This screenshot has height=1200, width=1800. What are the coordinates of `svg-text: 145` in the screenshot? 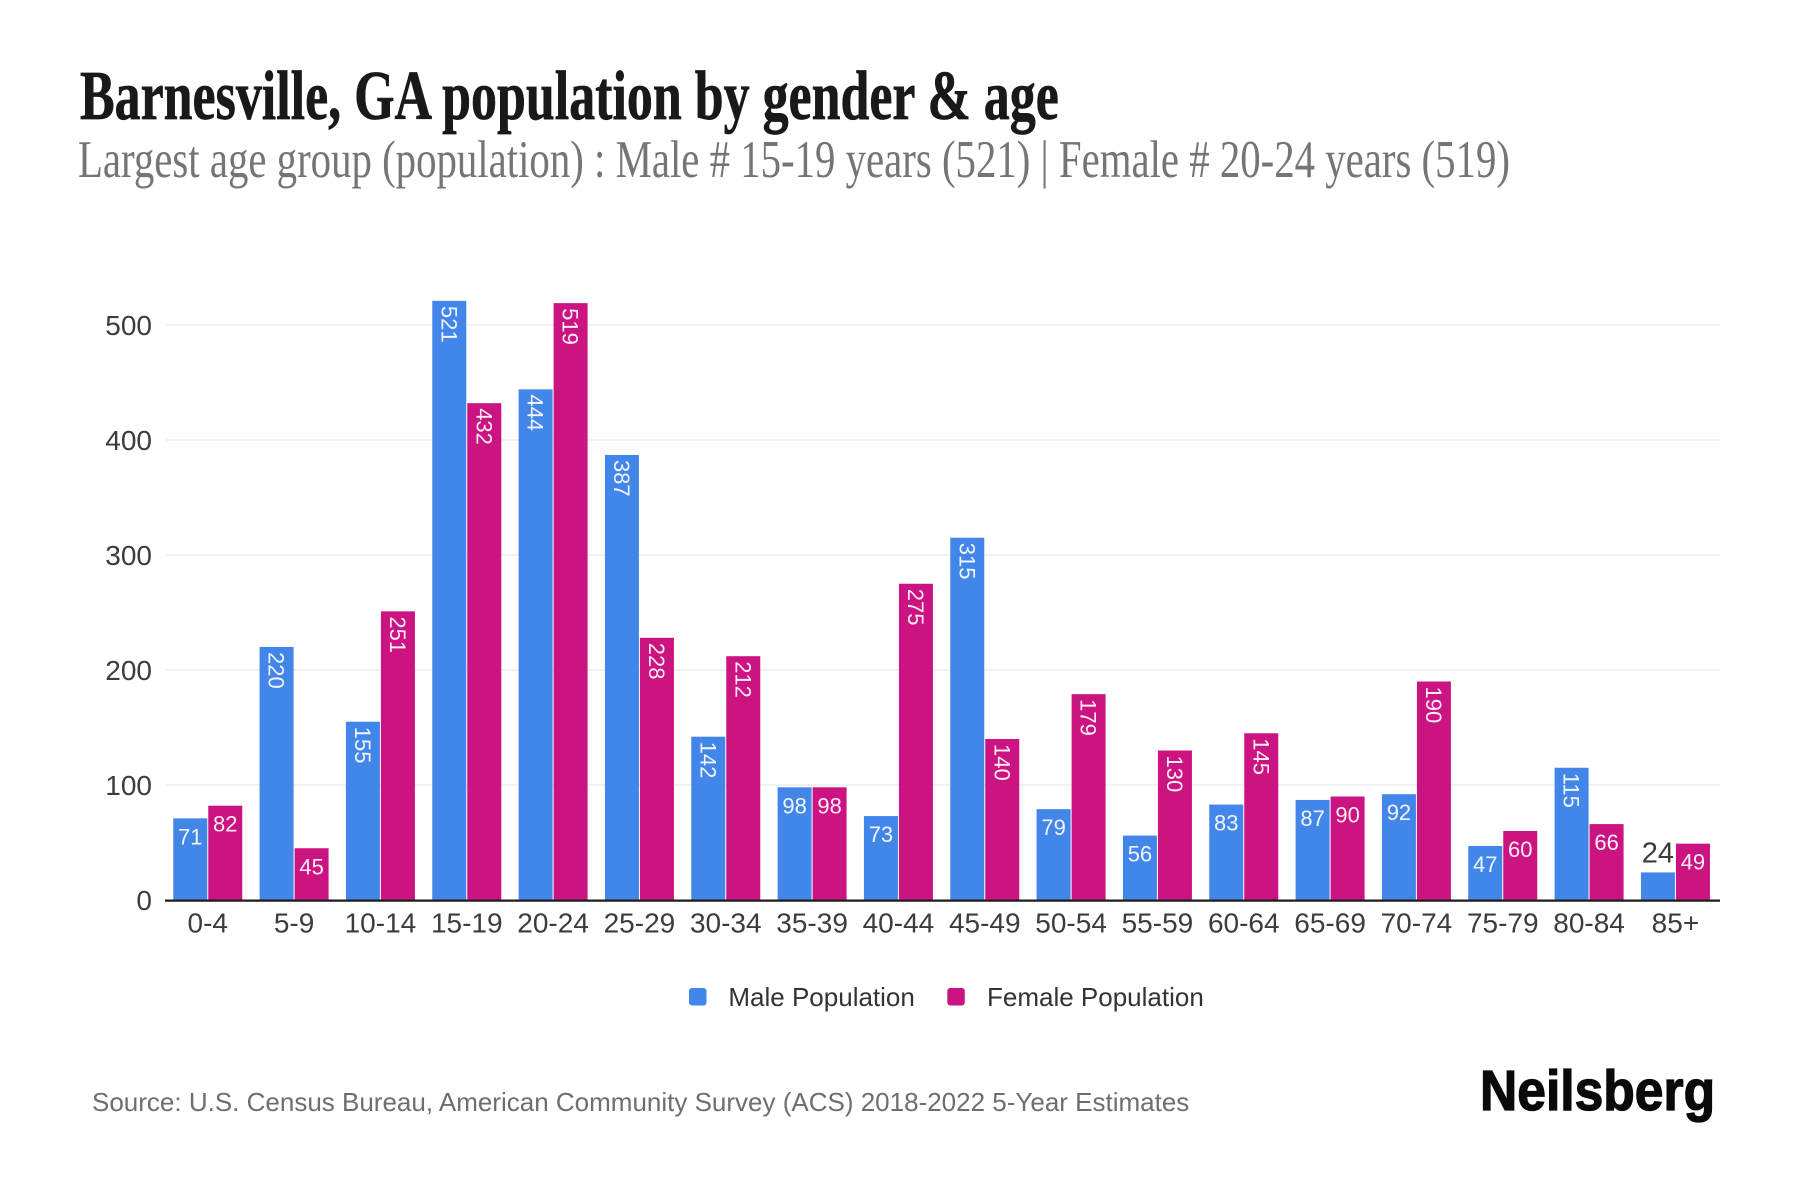 It's located at (1260, 756).